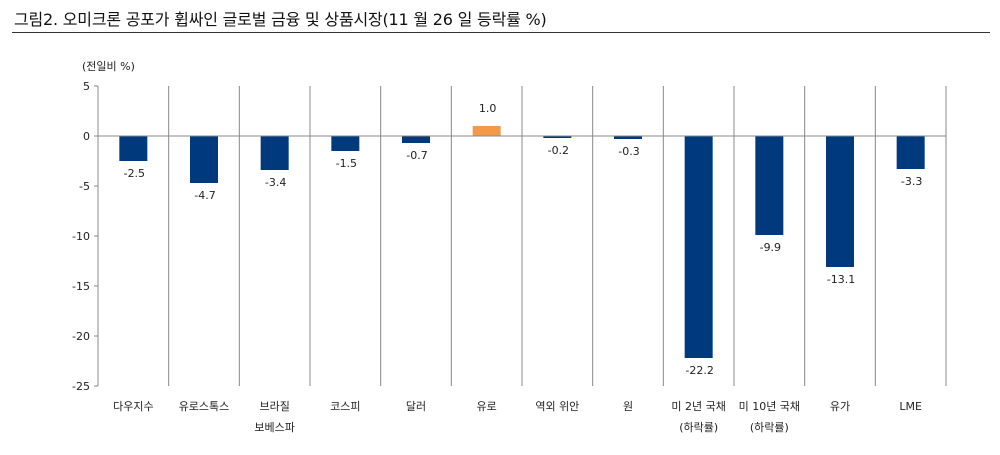  I want to click on bar-value-label: -22.2, so click(699, 370).